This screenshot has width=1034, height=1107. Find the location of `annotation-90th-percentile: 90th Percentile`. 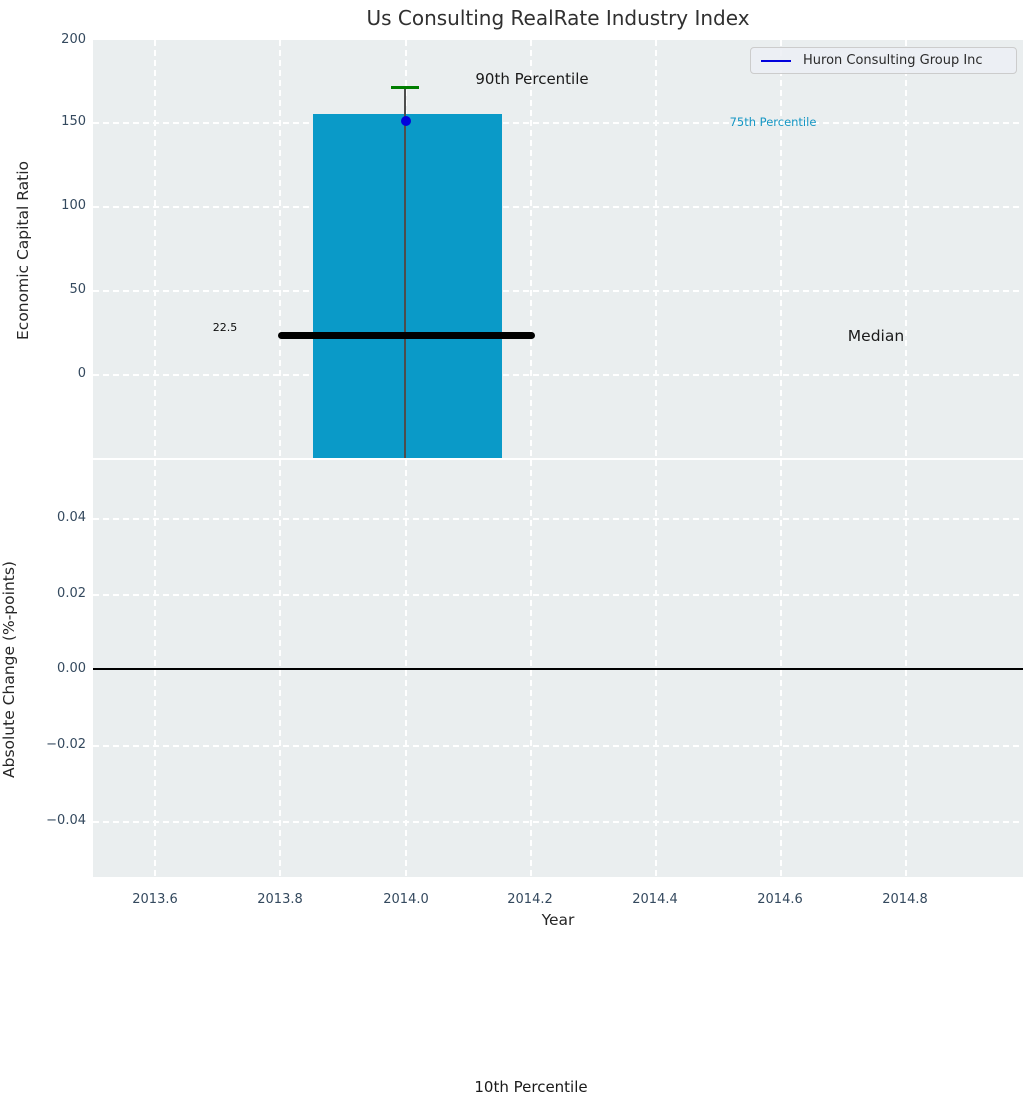

annotation-90th-percentile: 90th Percentile is located at coordinates (532, 79).